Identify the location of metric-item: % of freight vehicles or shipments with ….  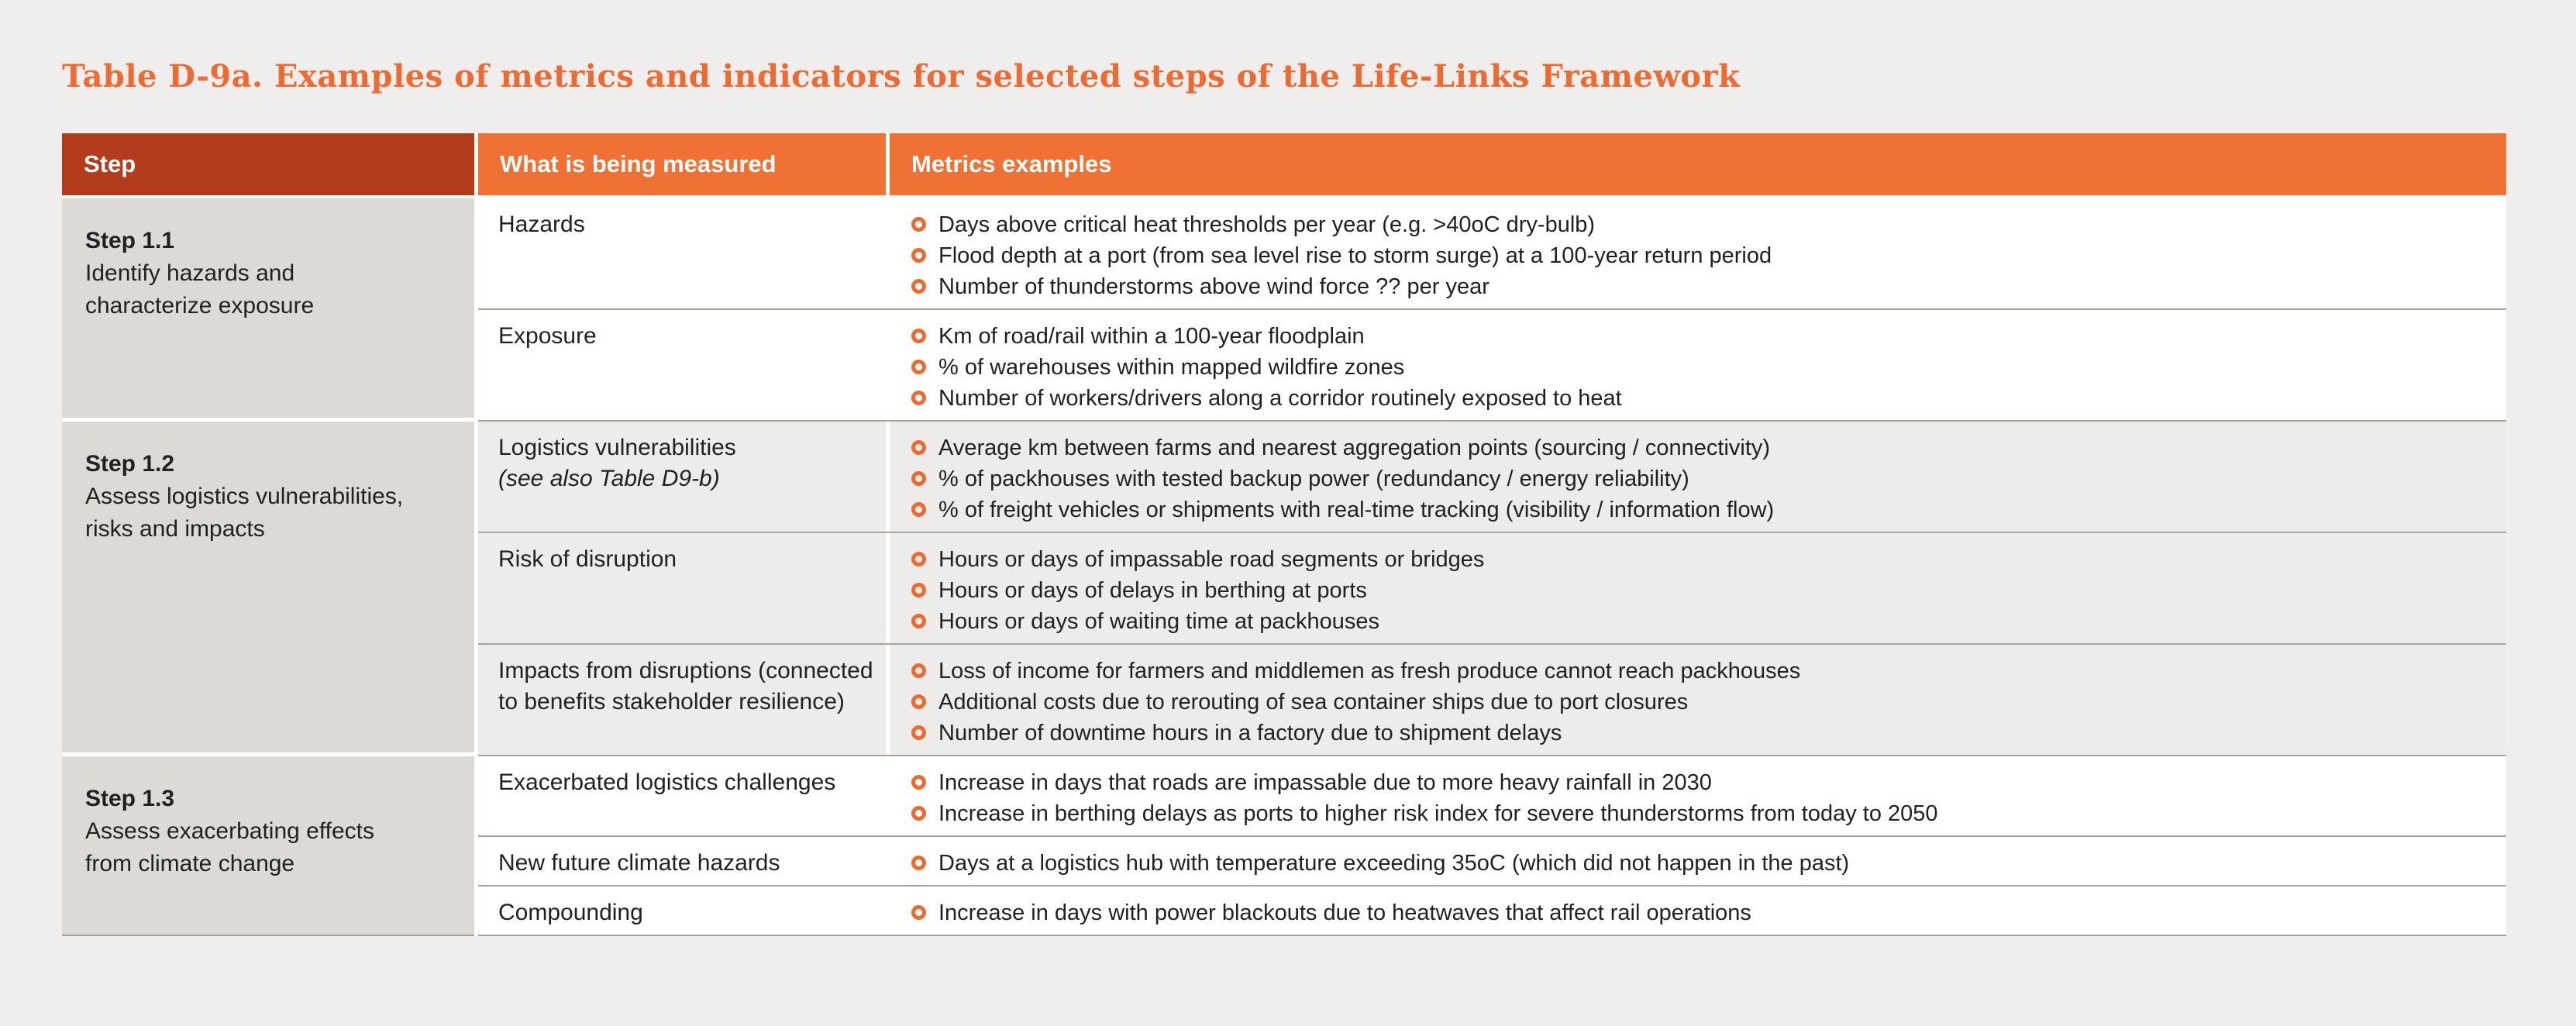
(1697, 510).